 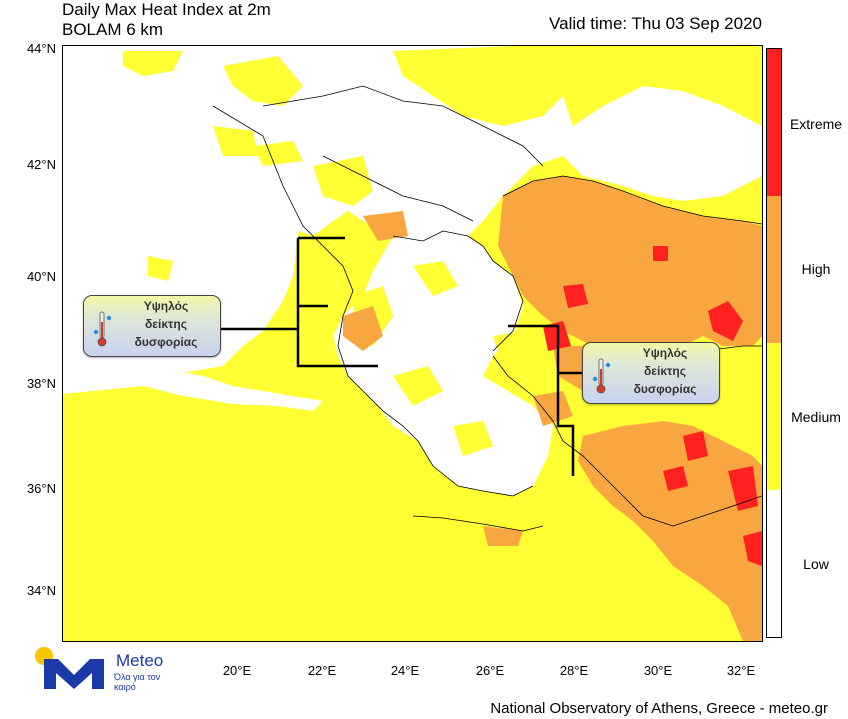 What do you see at coordinates (140, 660) in the screenshot?
I see `logo-name: Meteo` at bounding box center [140, 660].